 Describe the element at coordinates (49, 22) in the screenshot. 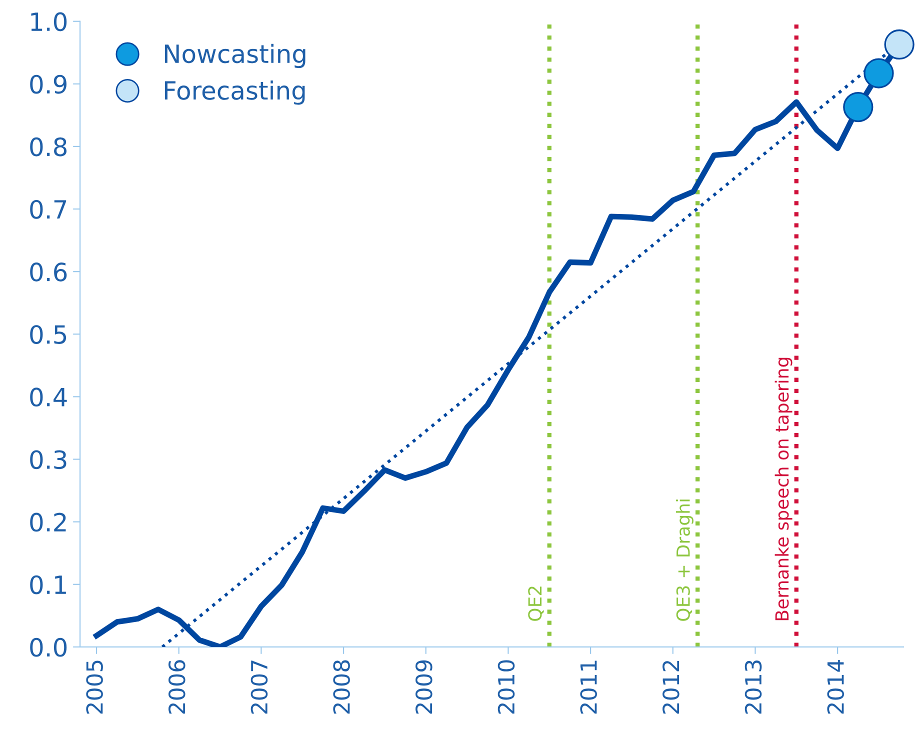

I see `y-tick-label: 1.0` at that location.